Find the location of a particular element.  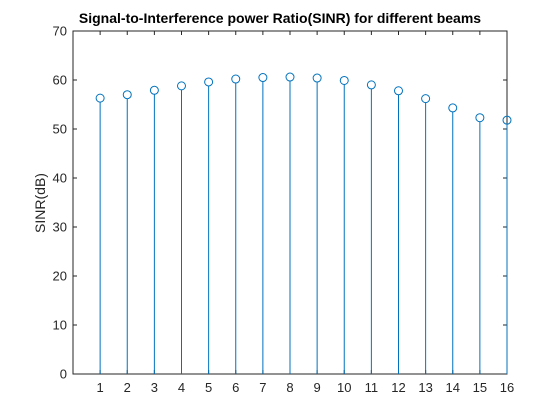

y-tick-label: 70 is located at coordinates (60, 31).